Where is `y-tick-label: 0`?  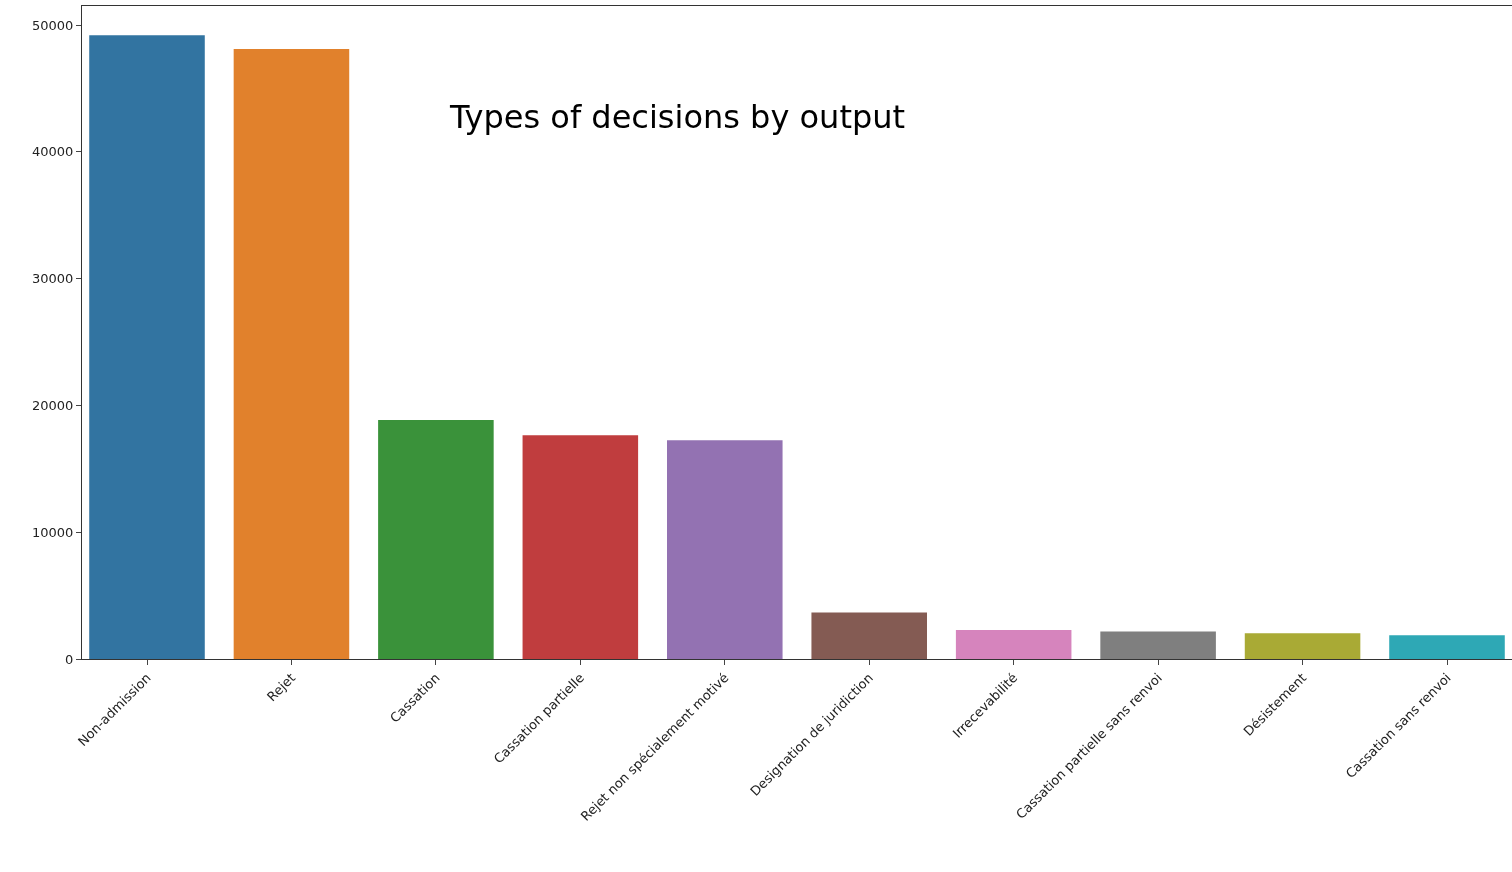
y-tick-label: 0 is located at coordinates (69, 659).